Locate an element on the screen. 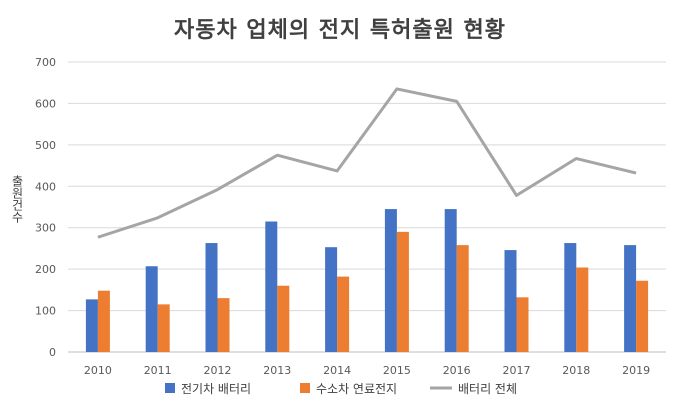  y-tick-label: 500 is located at coordinates (45, 145).